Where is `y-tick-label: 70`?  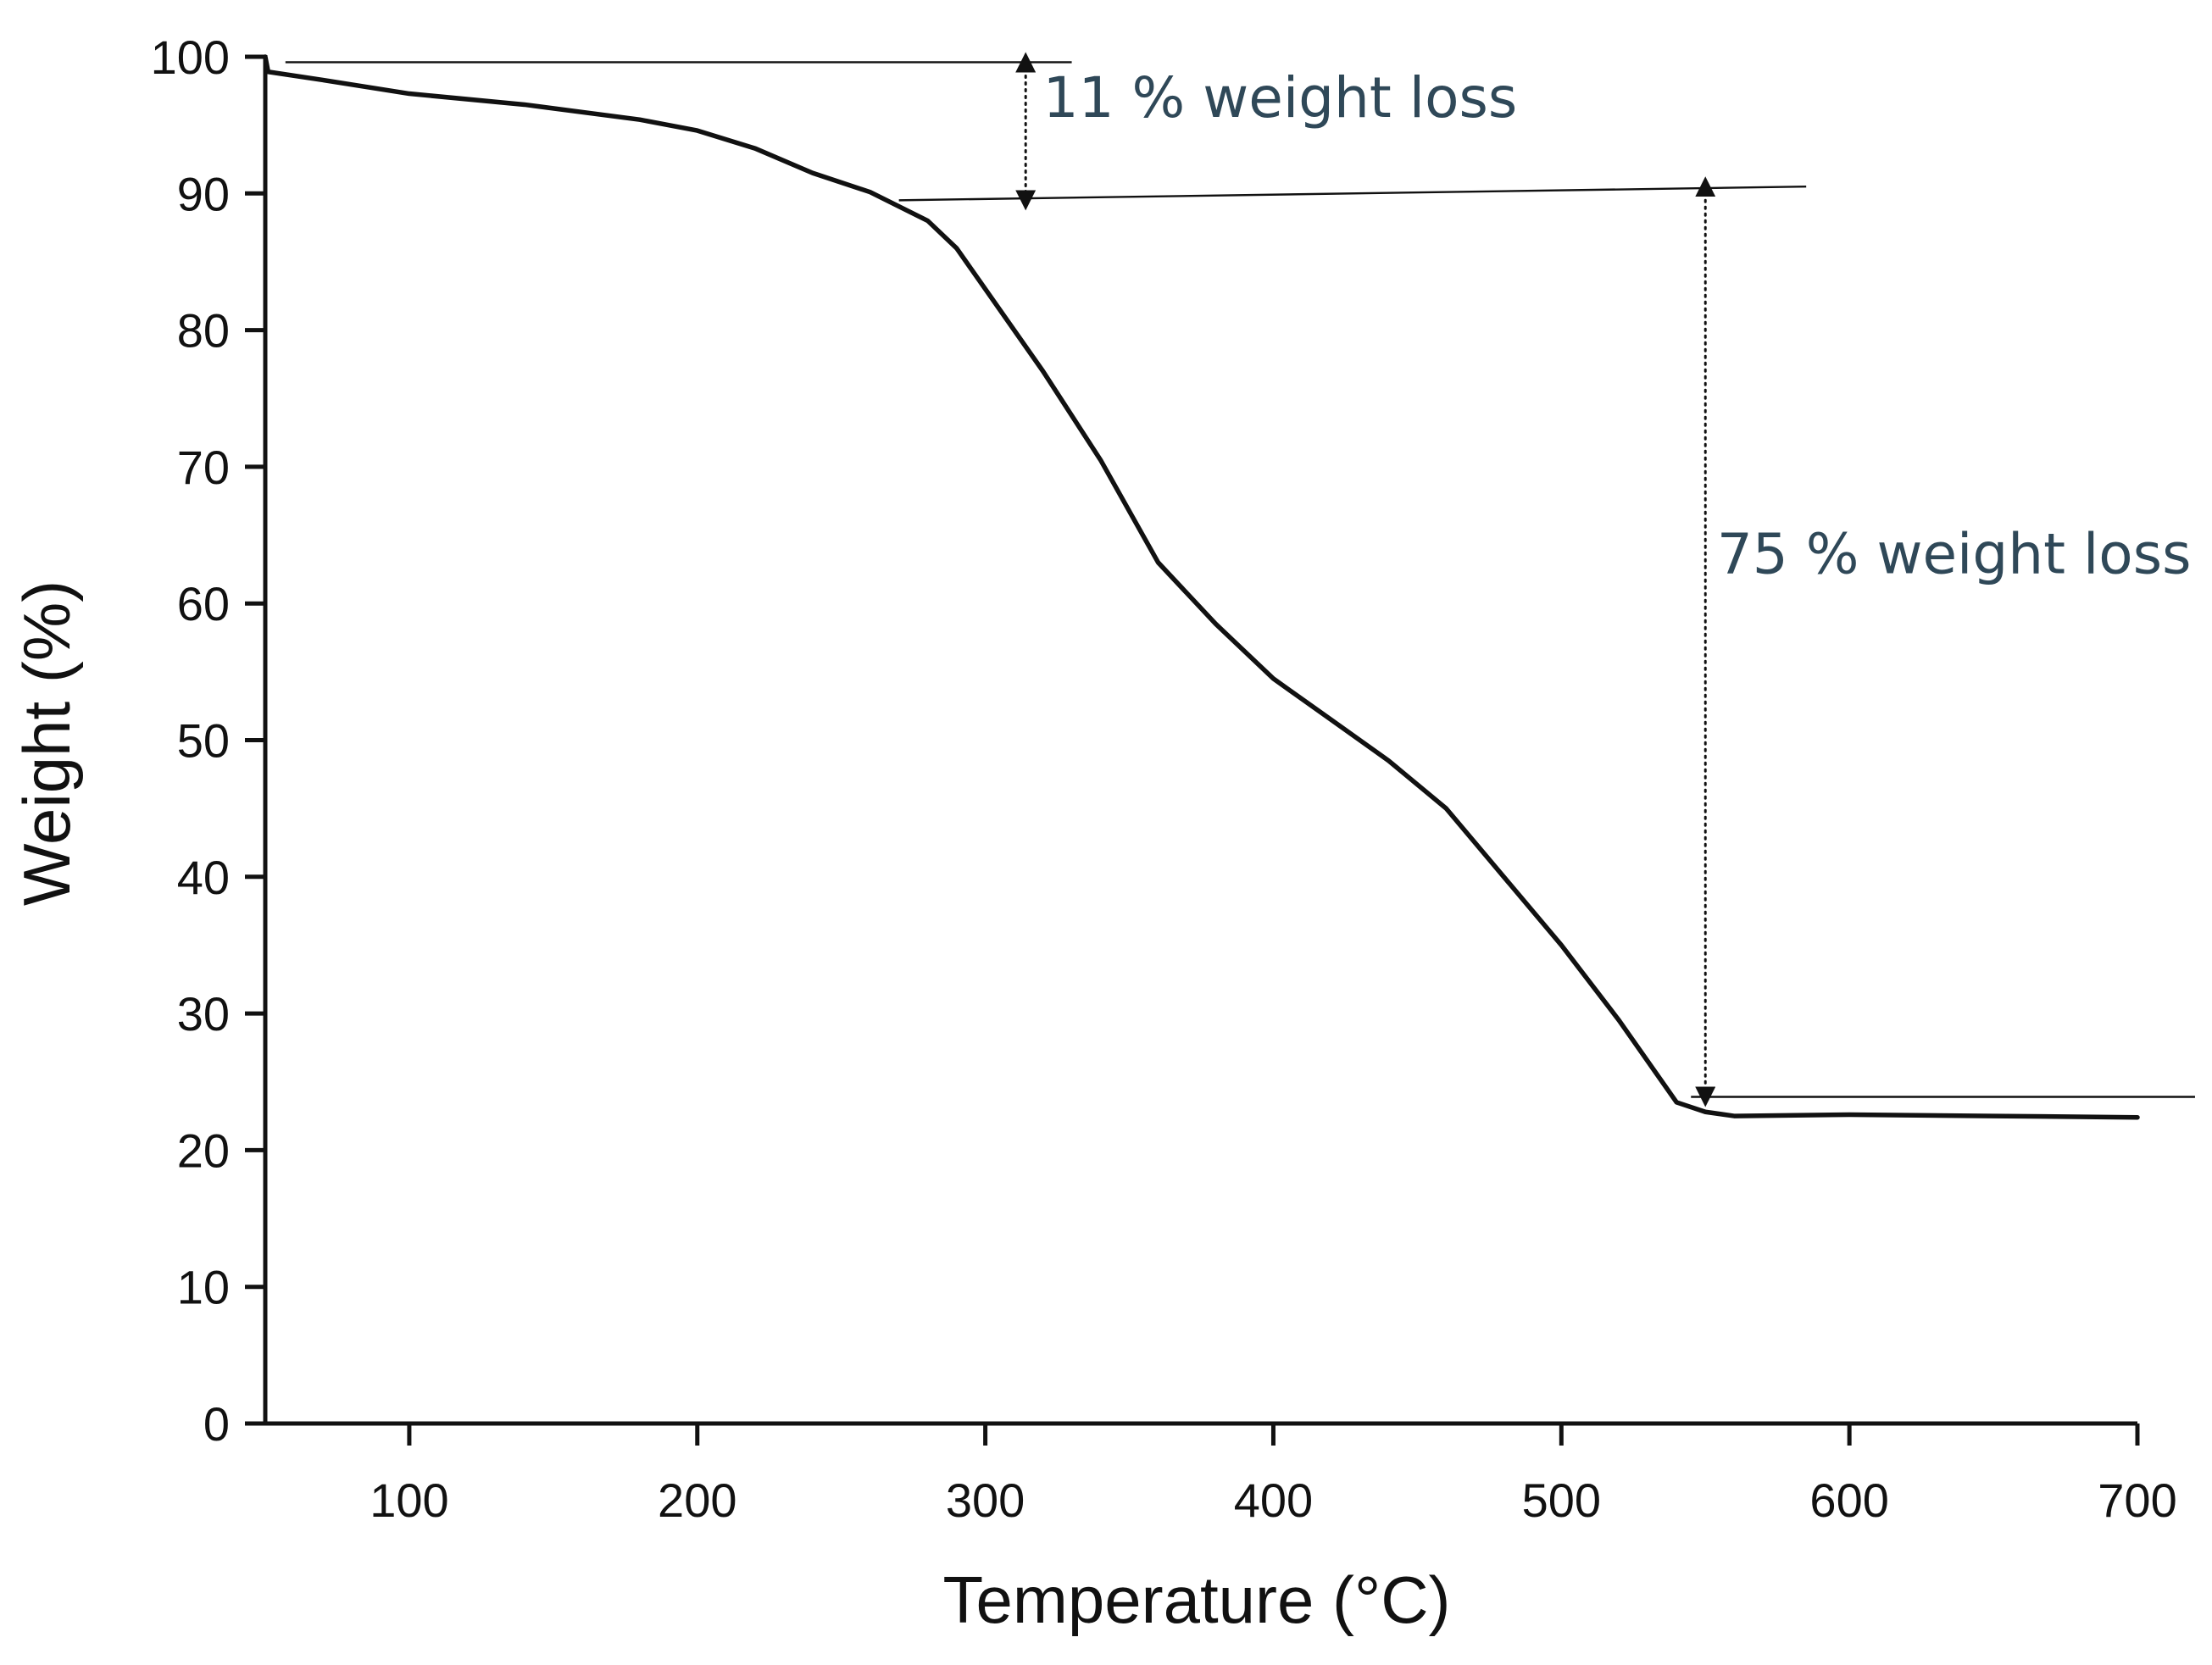 y-tick-label: 70 is located at coordinates (203, 467).